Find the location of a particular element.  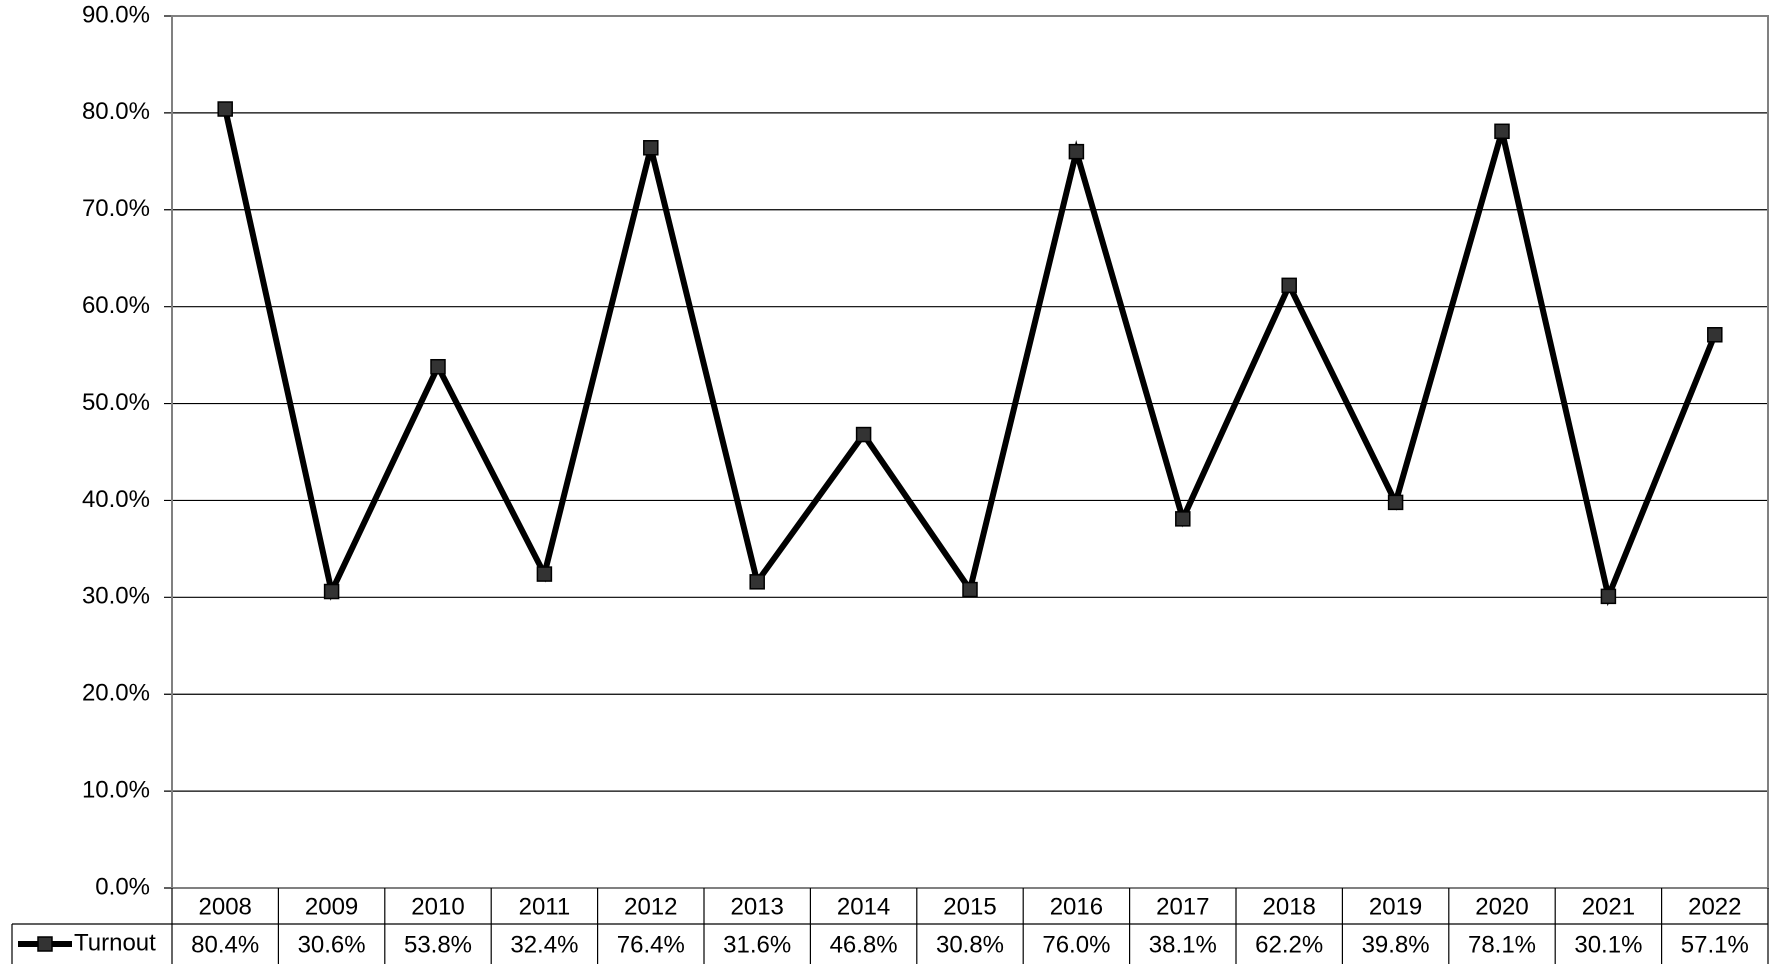

data-table-value-2022: 57.1% is located at coordinates (1715, 944).